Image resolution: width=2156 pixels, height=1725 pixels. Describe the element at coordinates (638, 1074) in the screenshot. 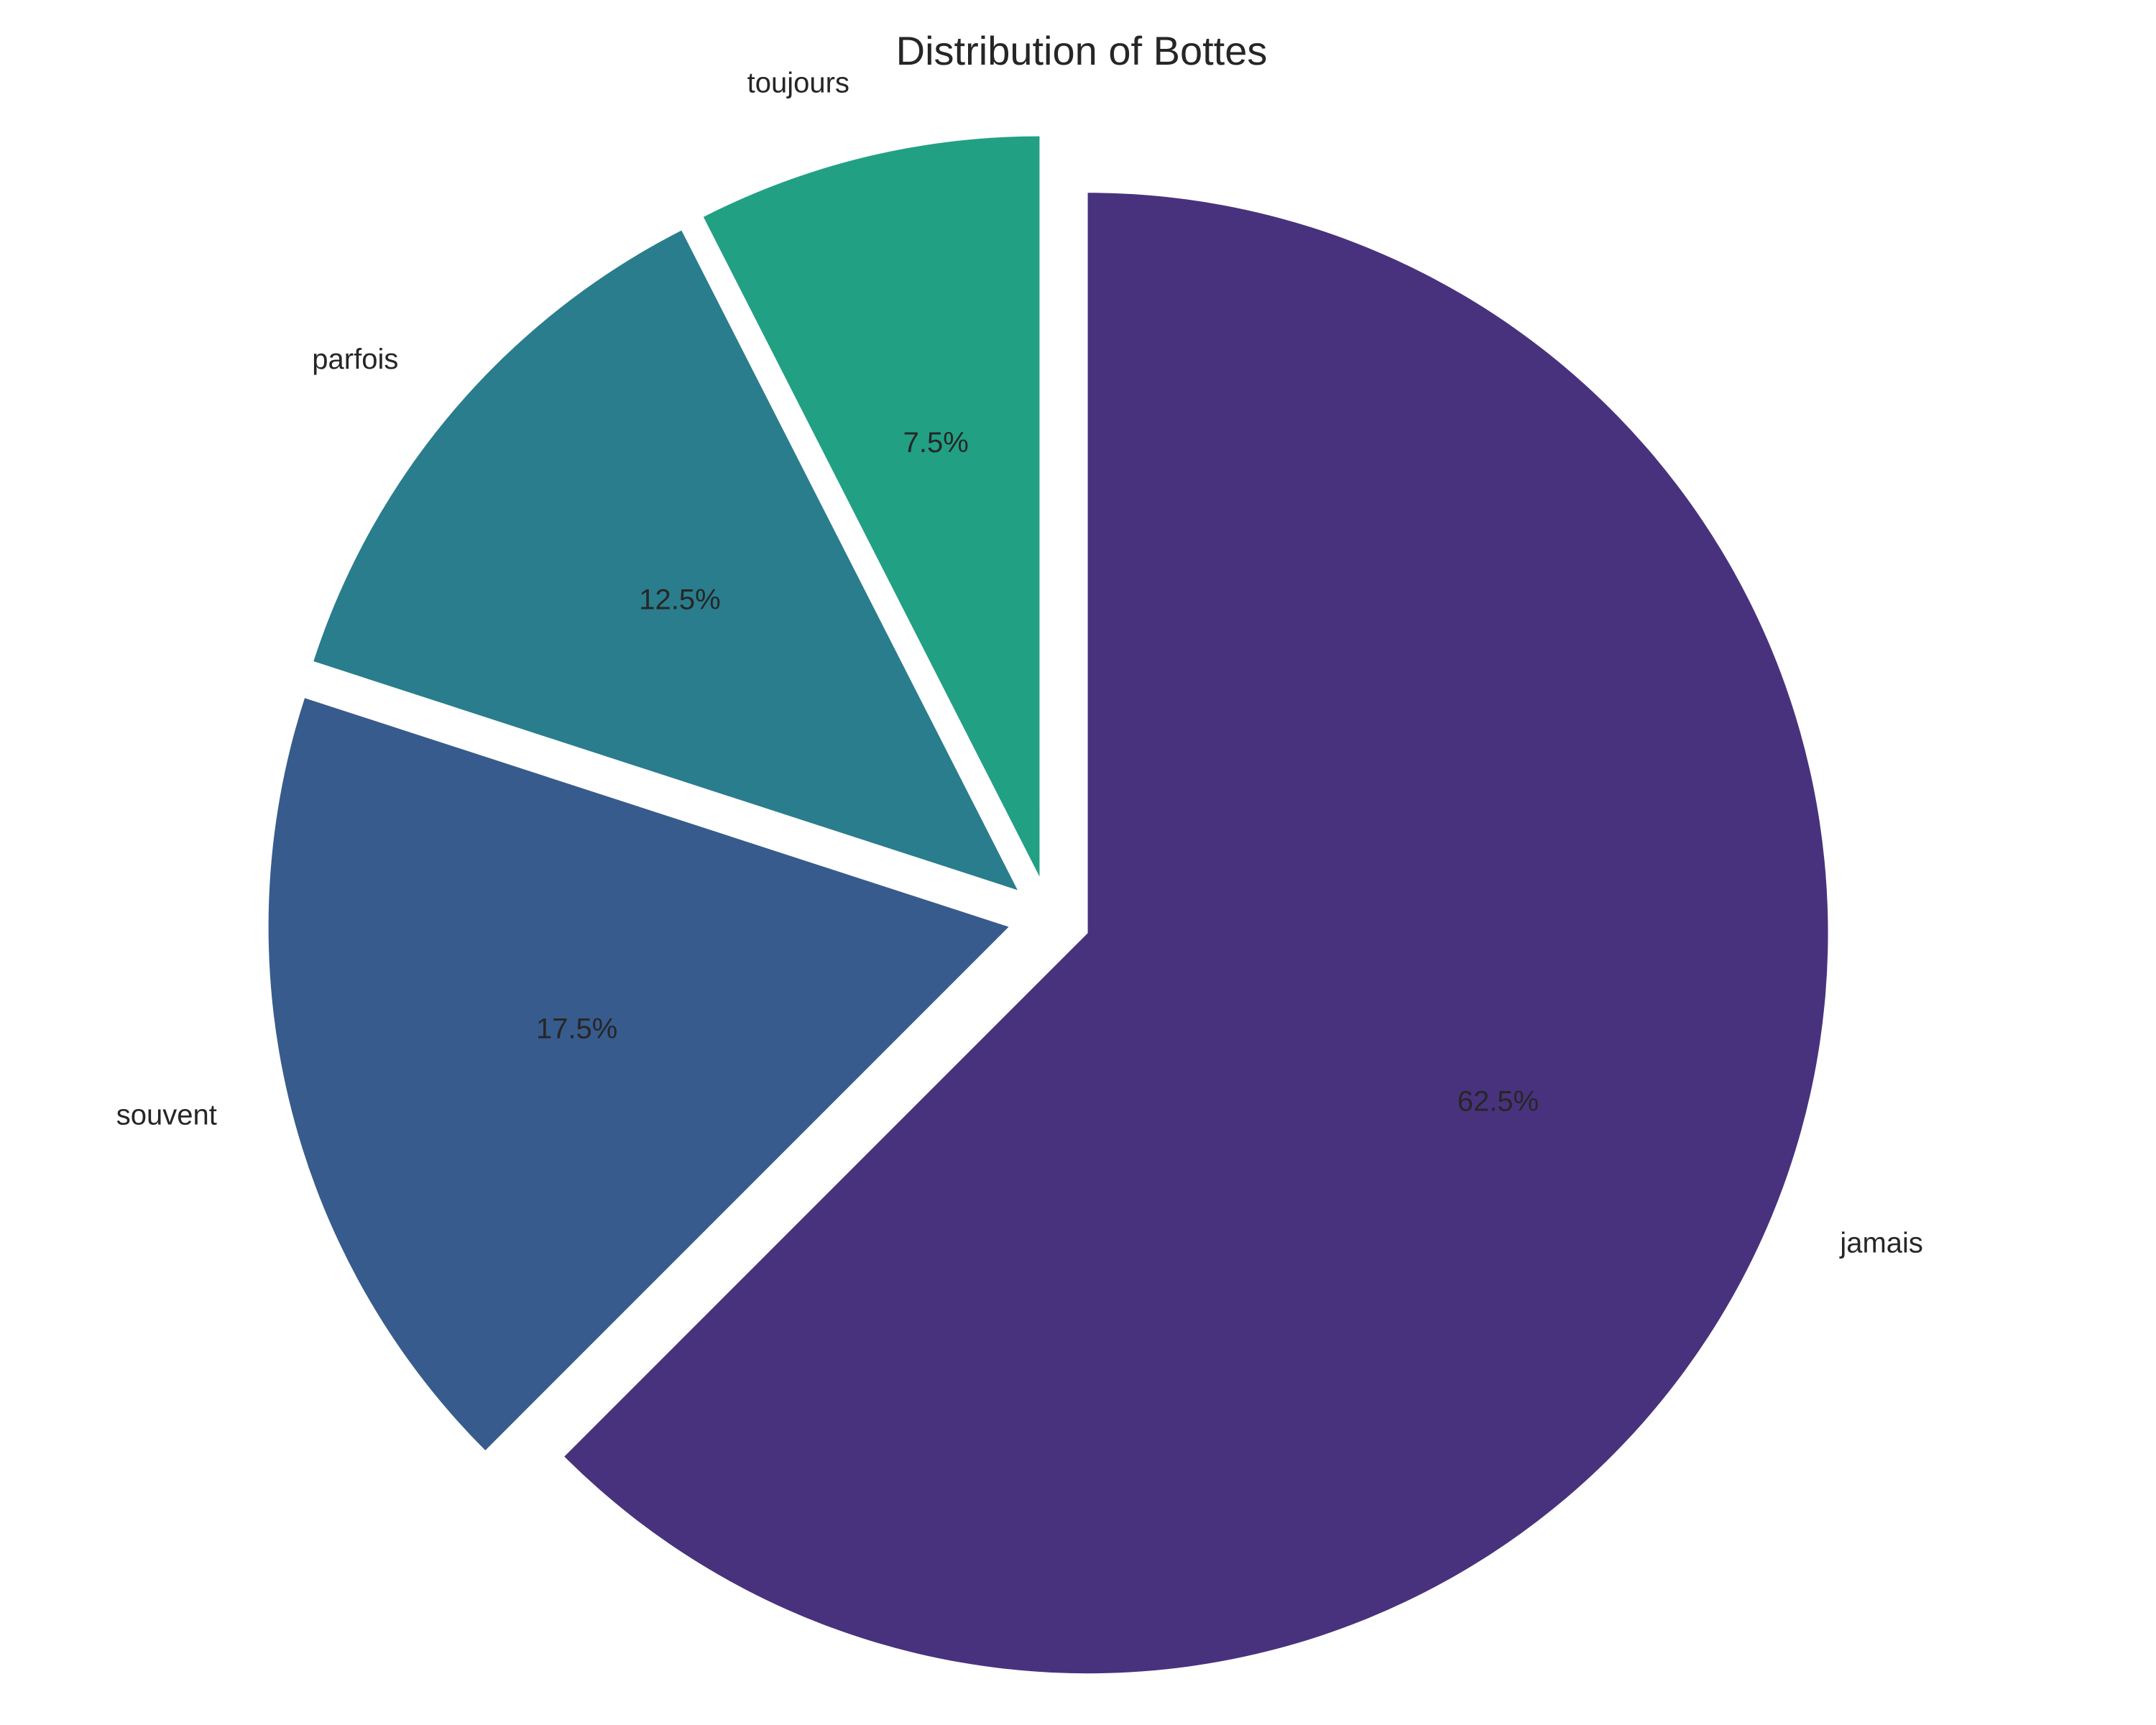

I see `pie-slice-souvent` at that location.